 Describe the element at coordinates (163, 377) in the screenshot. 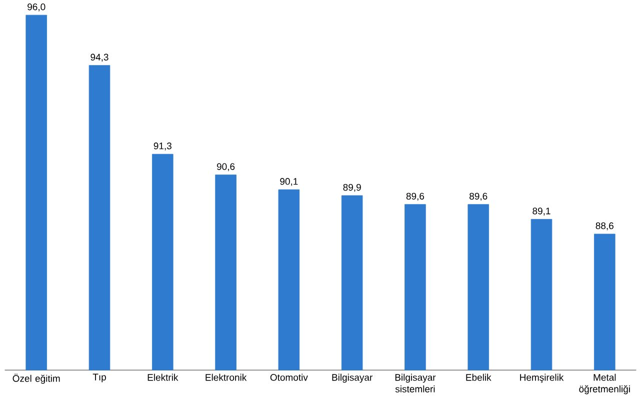

I see `x-tick-label: Elektrik` at that location.